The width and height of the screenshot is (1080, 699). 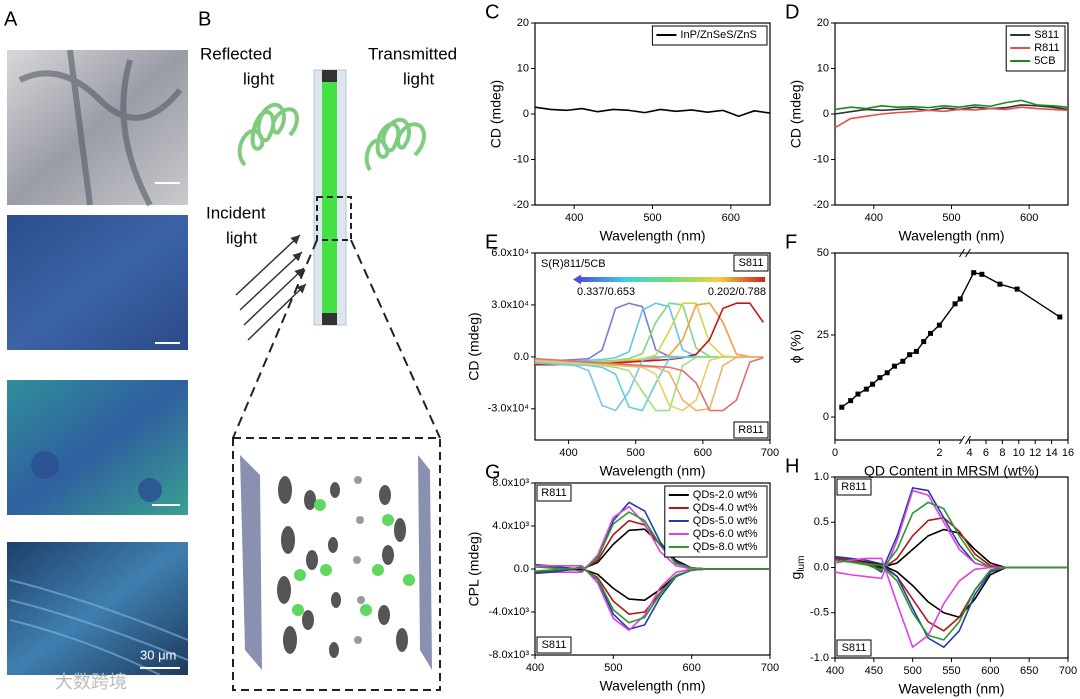 What do you see at coordinates (509, 612) in the screenshot?
I see `y-tick-label: -4.0x10³` at bounding box center [509, 612].